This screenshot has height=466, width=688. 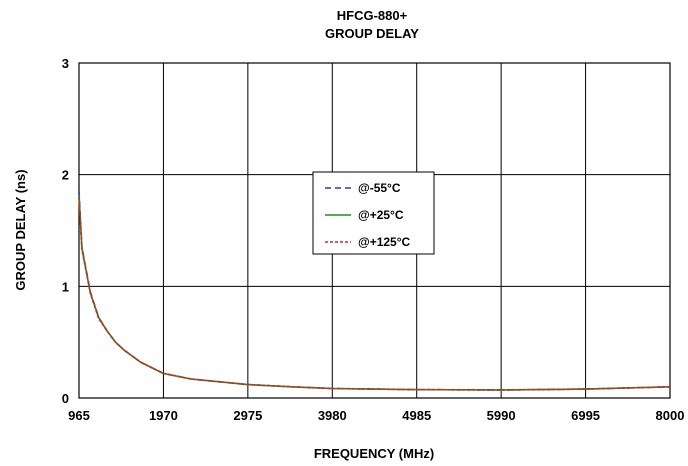 What do you see at coordinates (384, 242) in the screenshot?
I see `legend-label: @+125°C` at bounding box center [384, 242].